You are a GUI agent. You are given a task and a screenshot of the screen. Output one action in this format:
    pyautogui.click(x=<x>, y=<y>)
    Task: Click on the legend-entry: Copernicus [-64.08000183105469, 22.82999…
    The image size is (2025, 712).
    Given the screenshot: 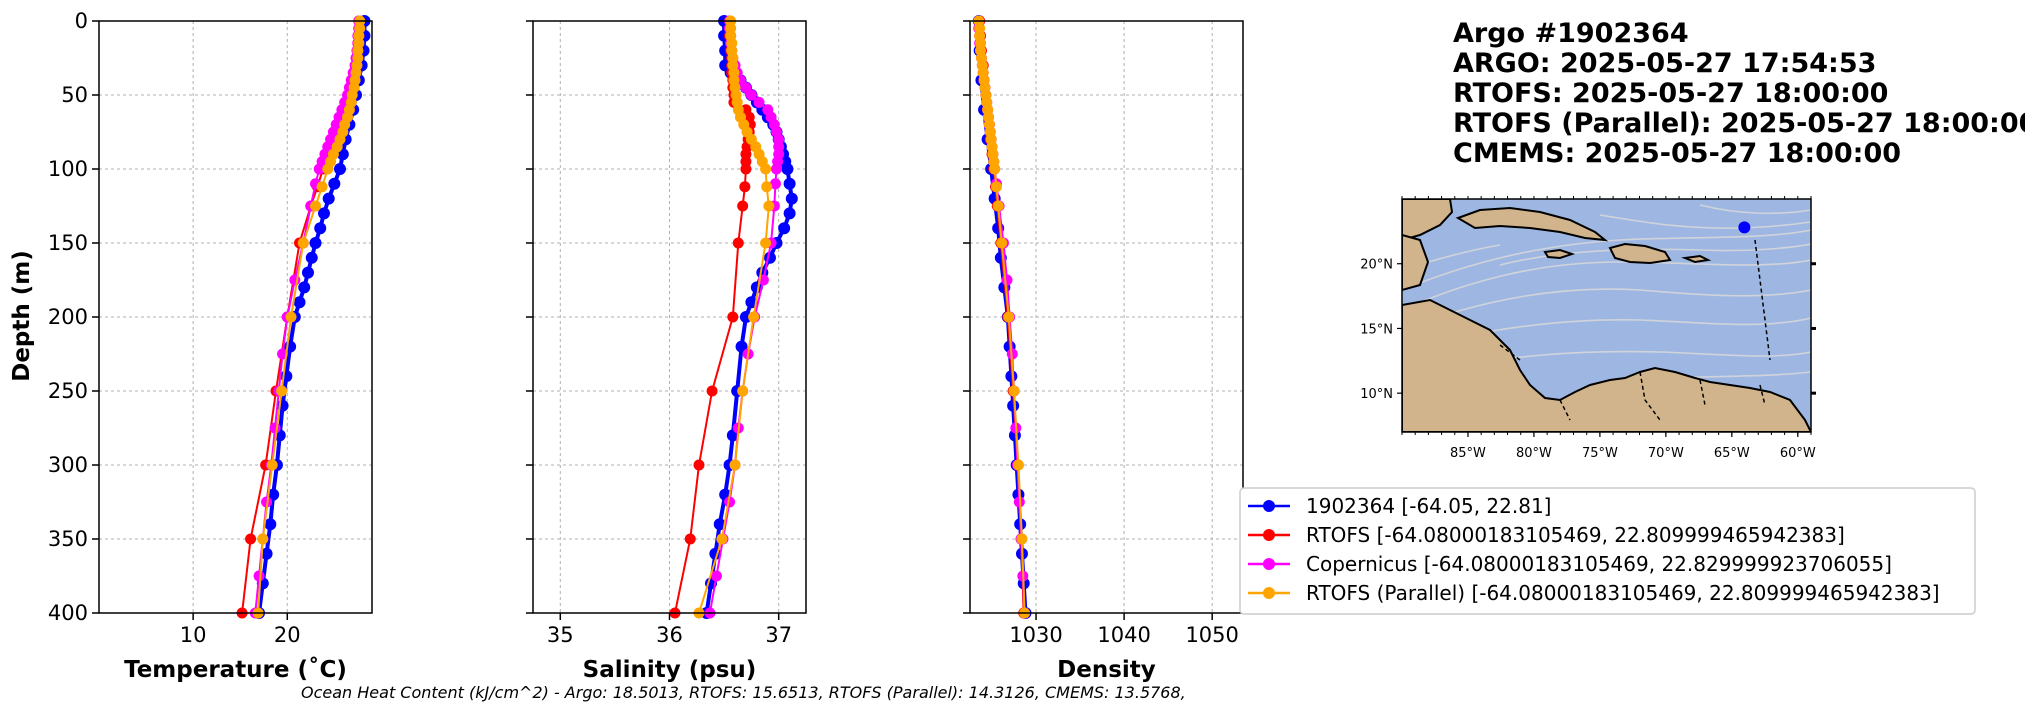 What is the action you would take?
    pyautogui.click(x=1570, y=564)
    